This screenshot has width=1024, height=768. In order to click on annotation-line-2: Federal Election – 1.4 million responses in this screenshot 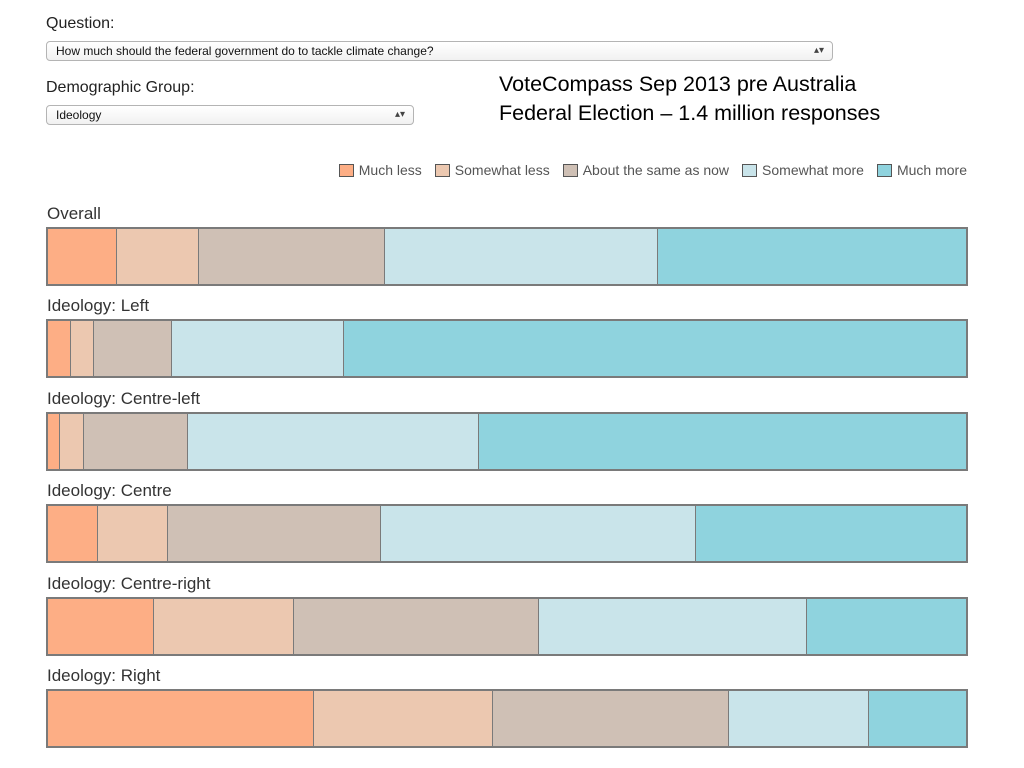, I will do `click(690, 113)`.